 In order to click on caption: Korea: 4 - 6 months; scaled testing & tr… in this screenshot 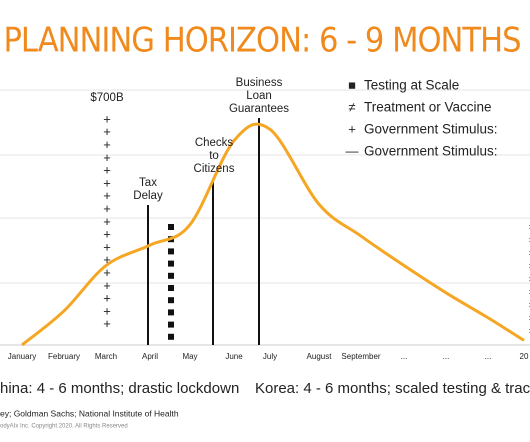, I will do `click(392, 388)`.